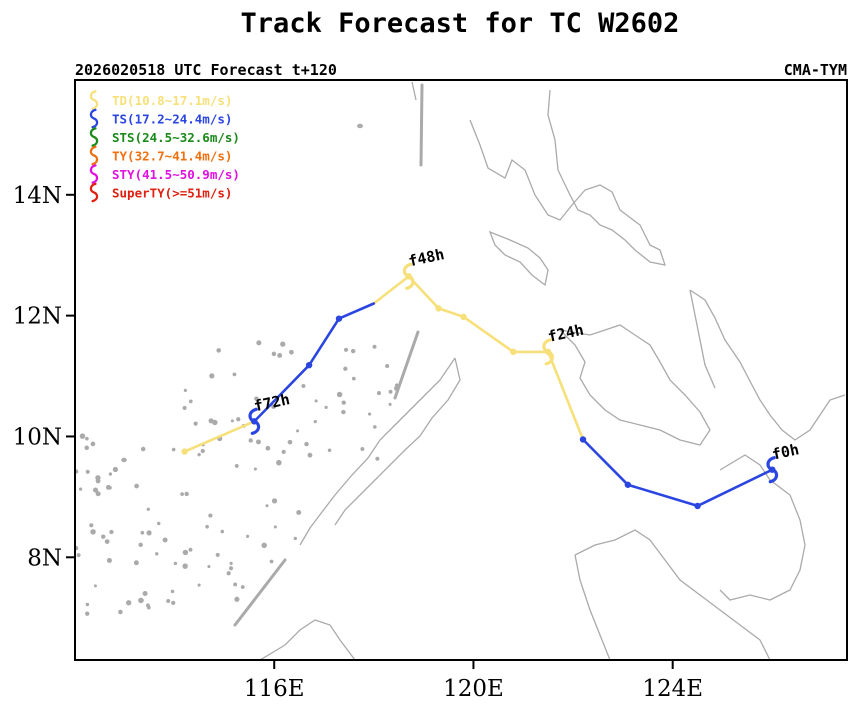  I want to click on reef-line-mid, so click(406, 365).